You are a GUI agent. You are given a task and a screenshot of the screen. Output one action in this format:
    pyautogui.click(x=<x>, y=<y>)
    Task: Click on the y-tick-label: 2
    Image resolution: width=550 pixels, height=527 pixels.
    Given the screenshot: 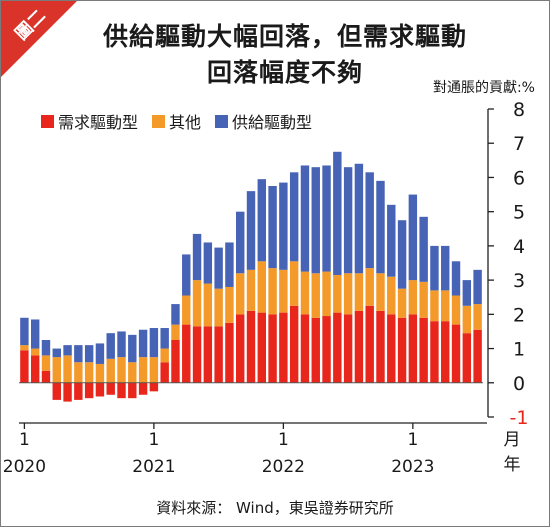 What is the action you would take?
    pyautogui.click(x=519, y=315)
    